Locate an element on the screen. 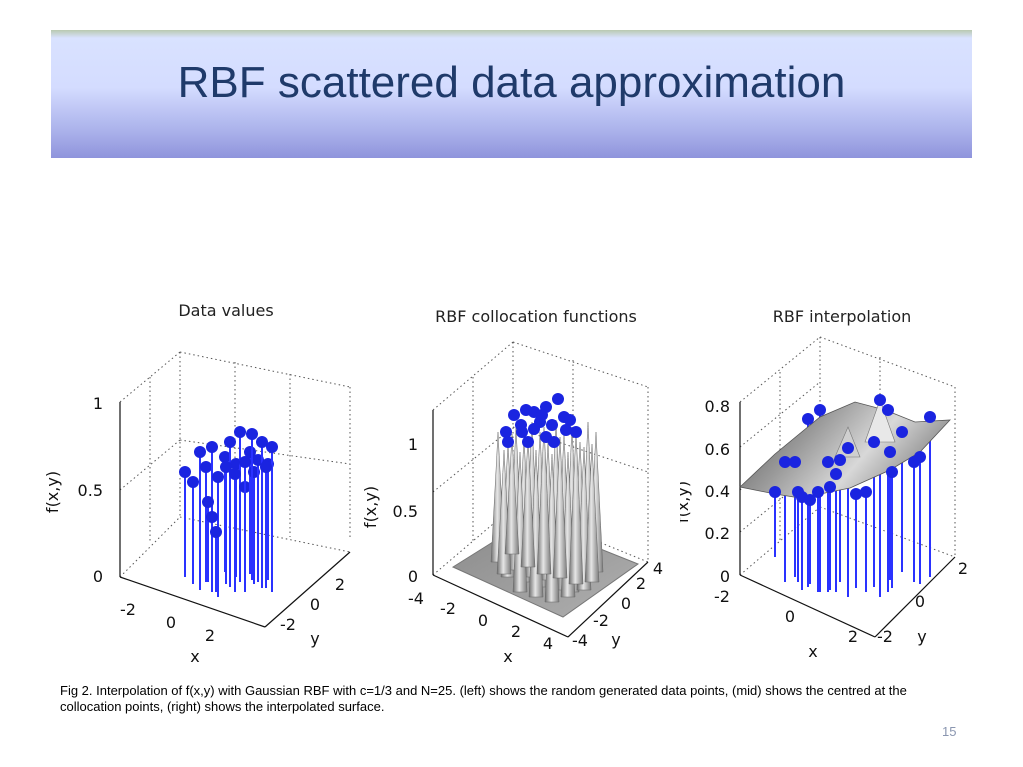  page-number: 15 is located at coordinates (949, 731).